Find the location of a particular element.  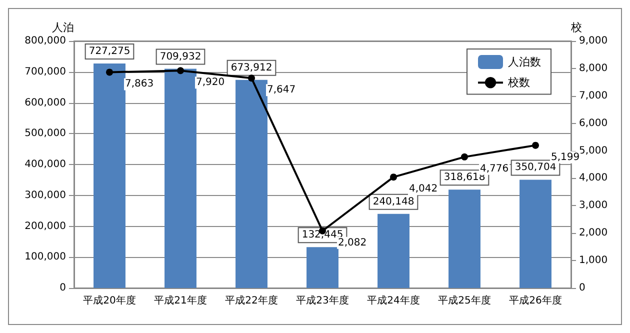

x-tick-label: 平成23年度 is located at coordinates (322, 300).